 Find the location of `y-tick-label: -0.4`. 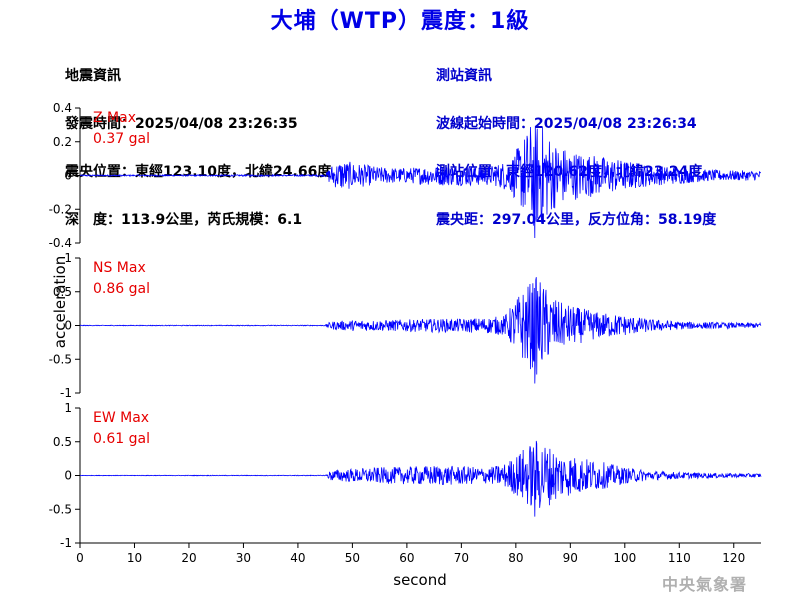

y-tick-label: -0.4 is located at coordinates (60, 243).